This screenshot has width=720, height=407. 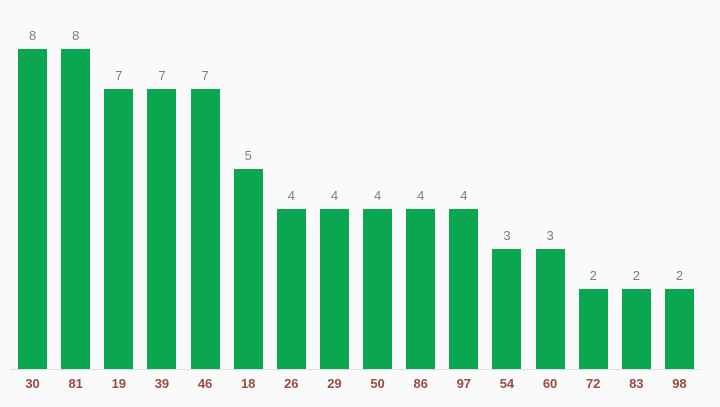 I want to click on x-axis-label: 18, so click(x=248, y=383).